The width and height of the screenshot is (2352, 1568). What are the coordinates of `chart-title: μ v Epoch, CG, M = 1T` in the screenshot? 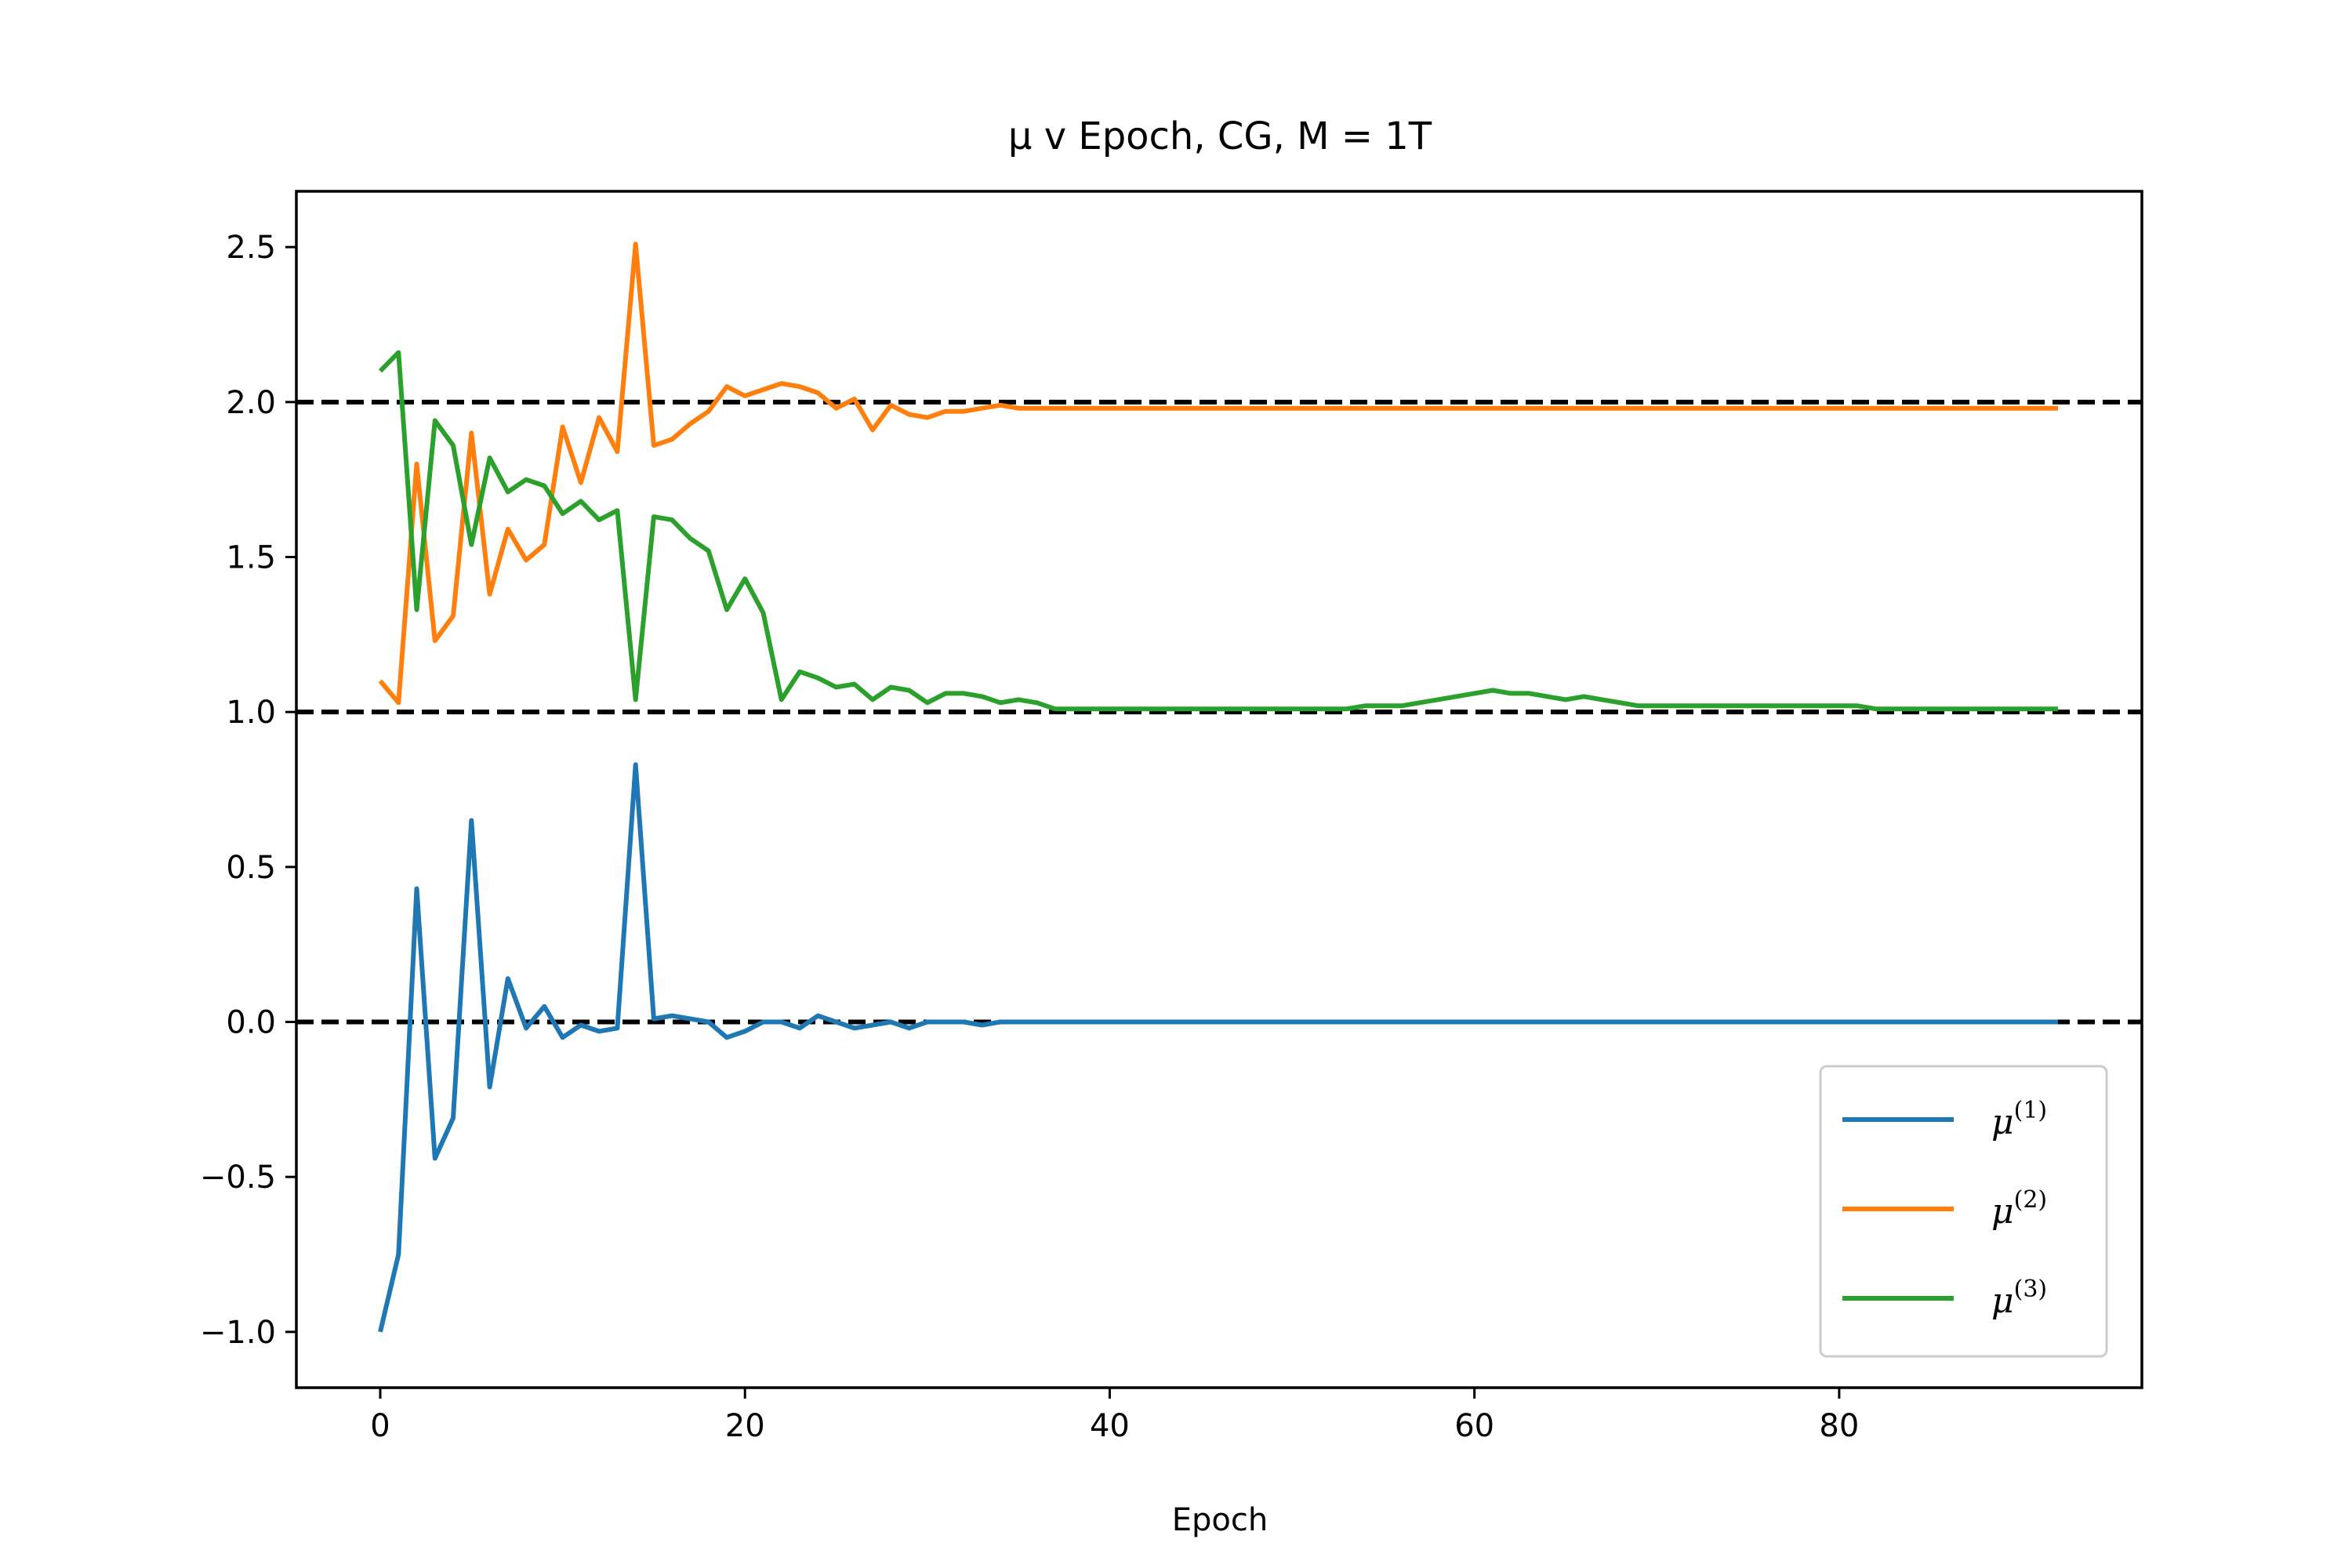 It's located at (1220, 136).